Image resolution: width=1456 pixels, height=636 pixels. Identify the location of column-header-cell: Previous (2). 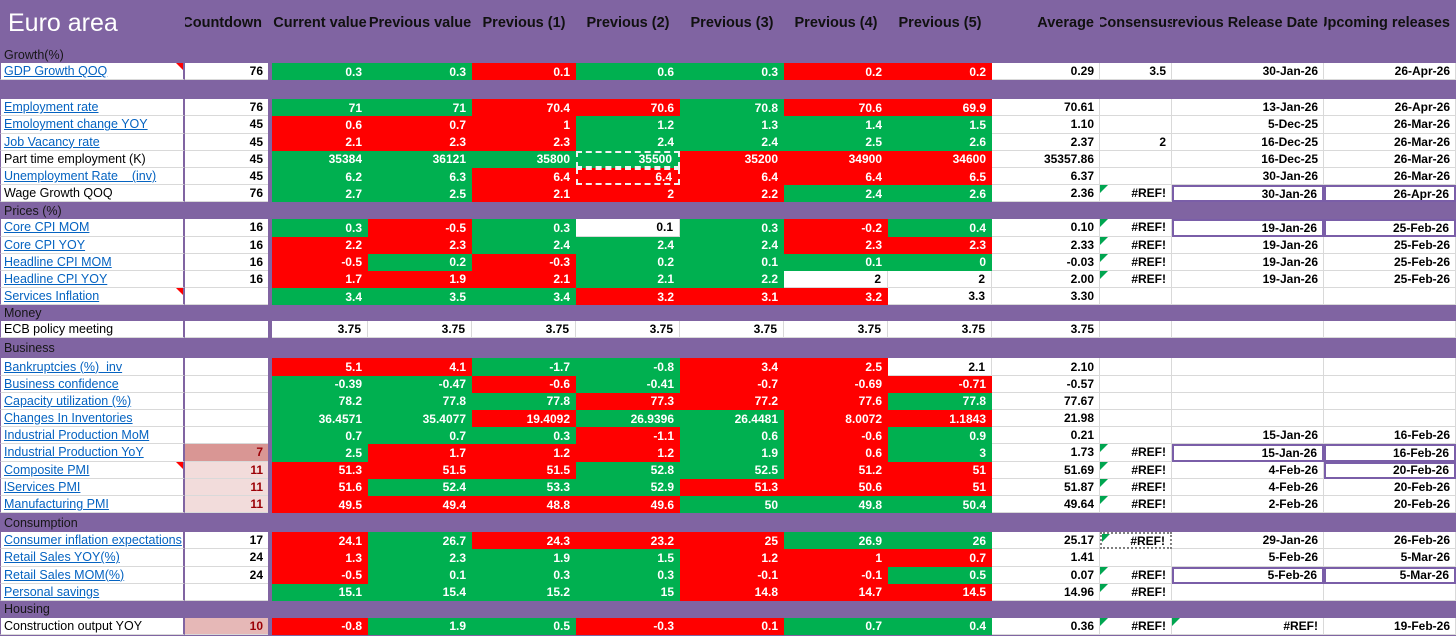
(628, 23).